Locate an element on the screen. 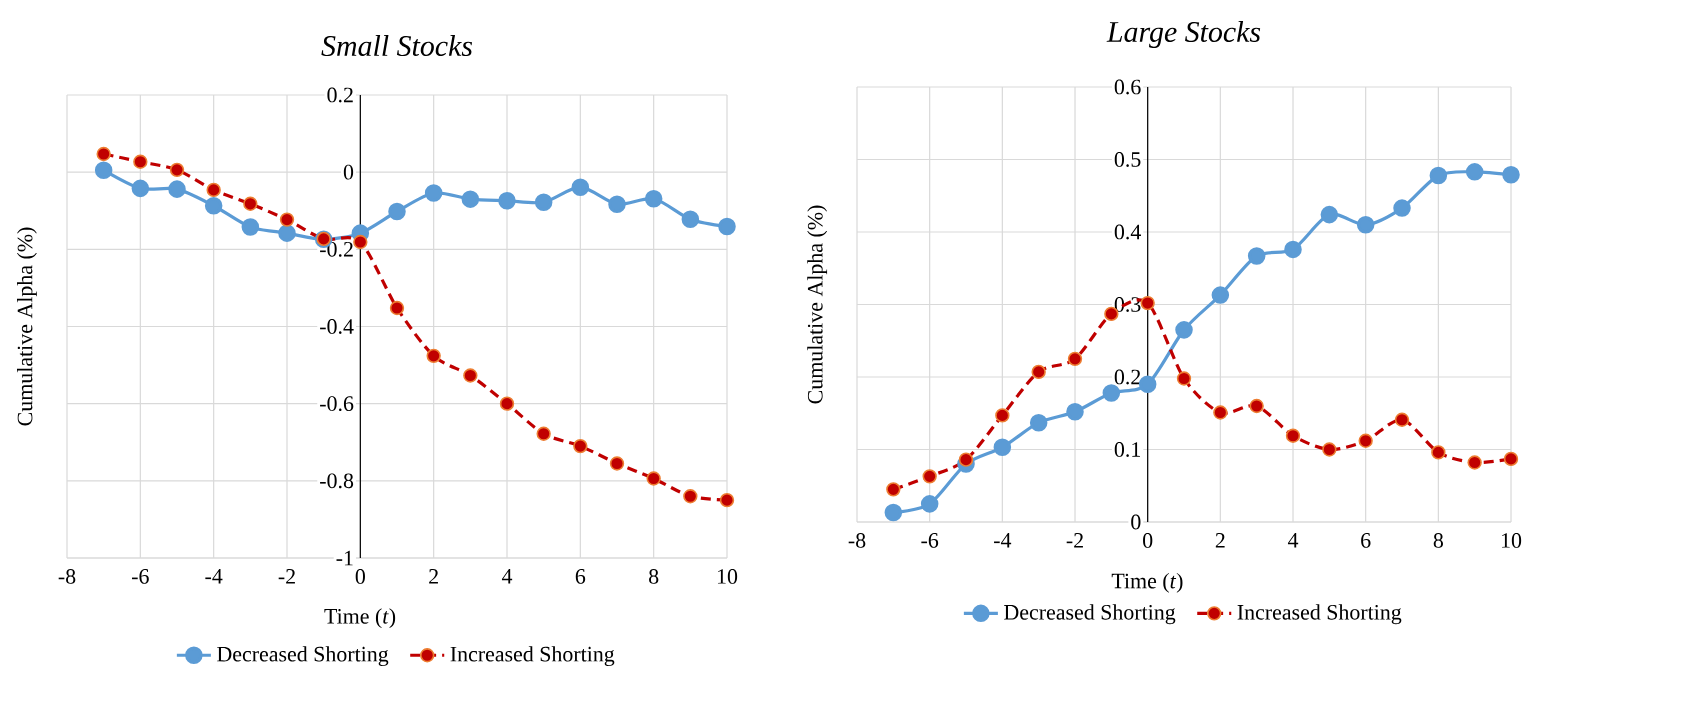  y-tick-label: 0.6 is located at coordinates (1127, 87).